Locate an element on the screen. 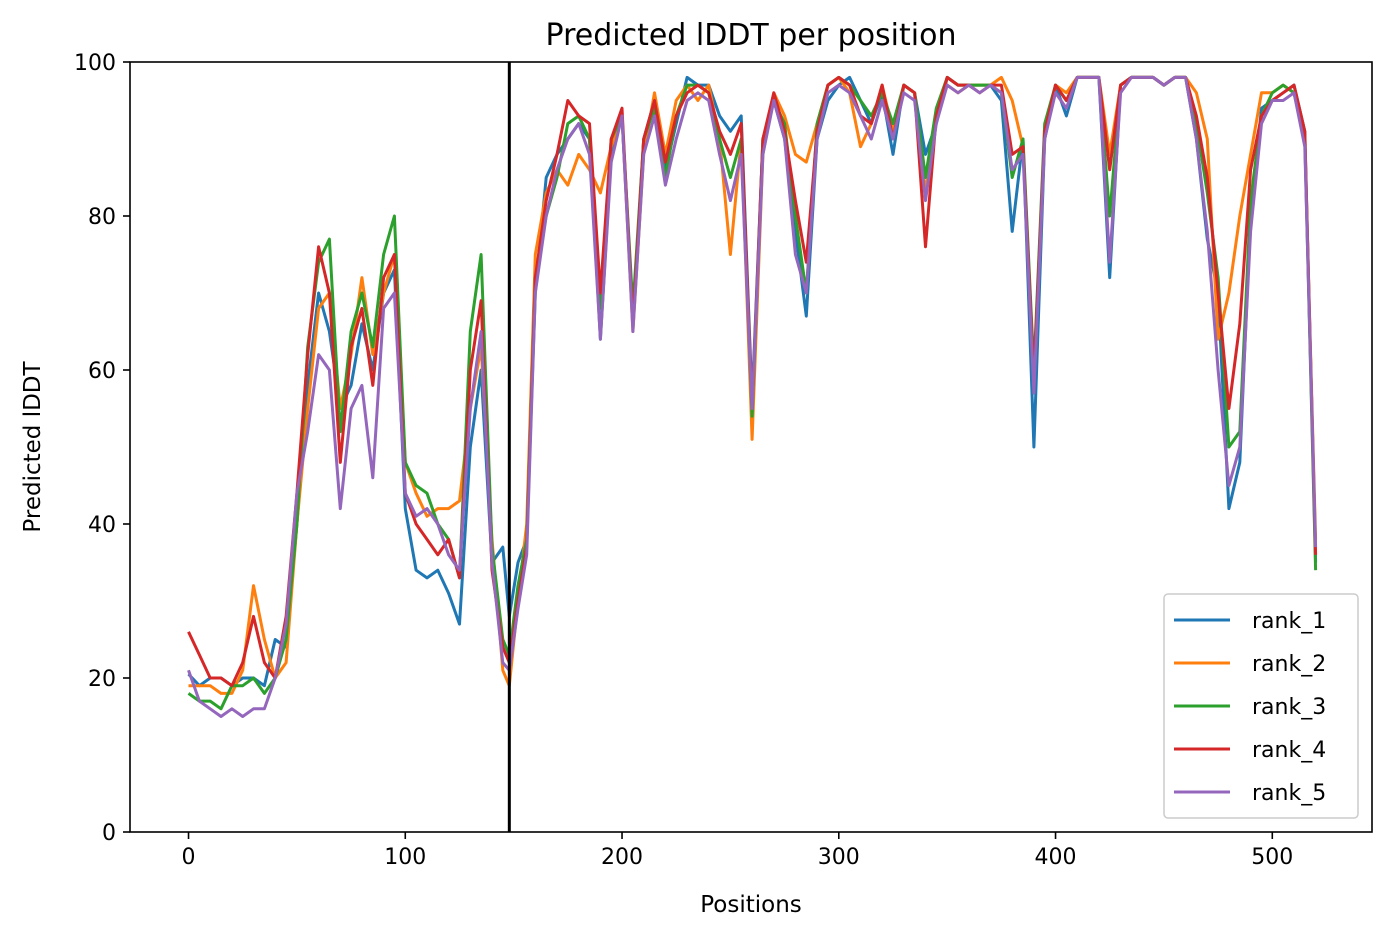 The height and width of the screenshot is (939, 1391). chart-title: Predicted lDDT per position is located at coordinates (751, 35).